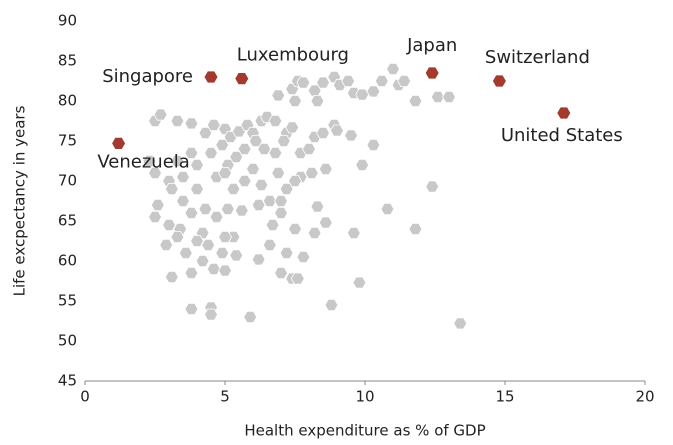 This screenshot has height=445, width=673. I want to click on point-label: United States, so click(562, 135).